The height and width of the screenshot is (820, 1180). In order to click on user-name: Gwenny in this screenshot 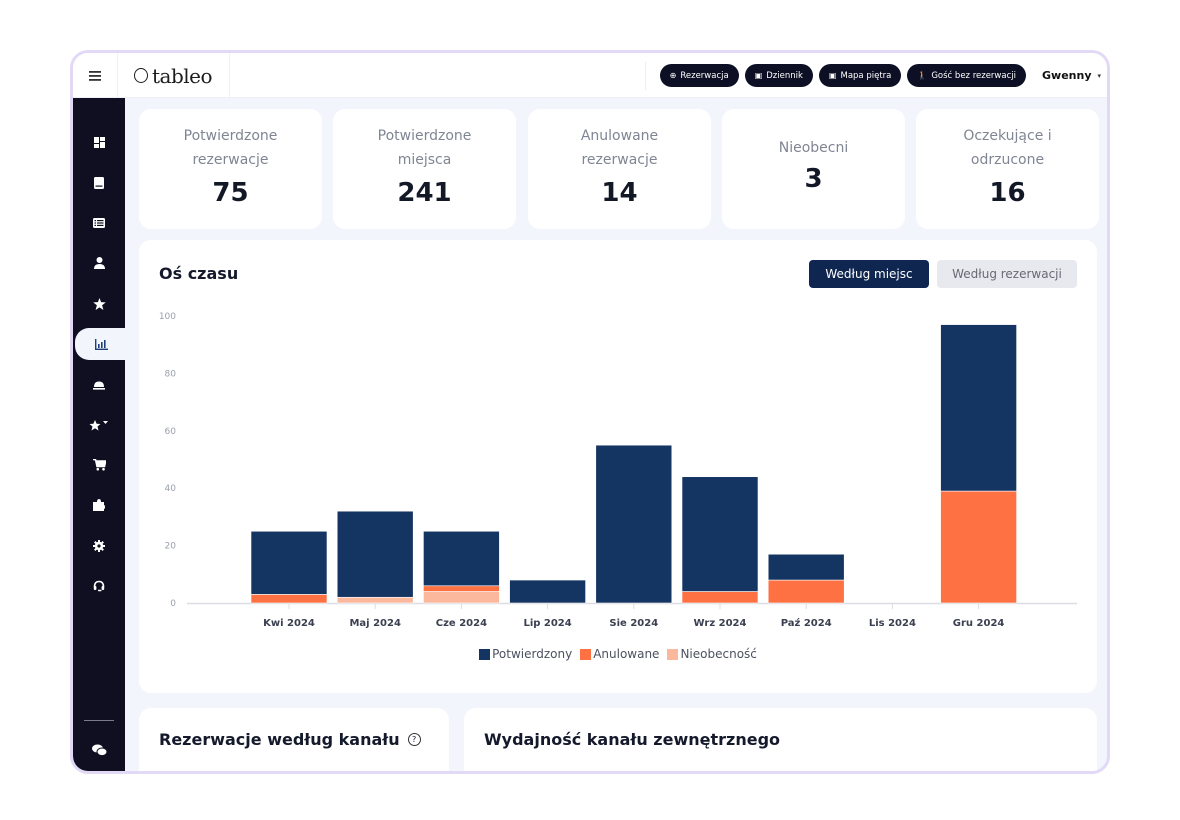, I will do `click(1066, 75)`.